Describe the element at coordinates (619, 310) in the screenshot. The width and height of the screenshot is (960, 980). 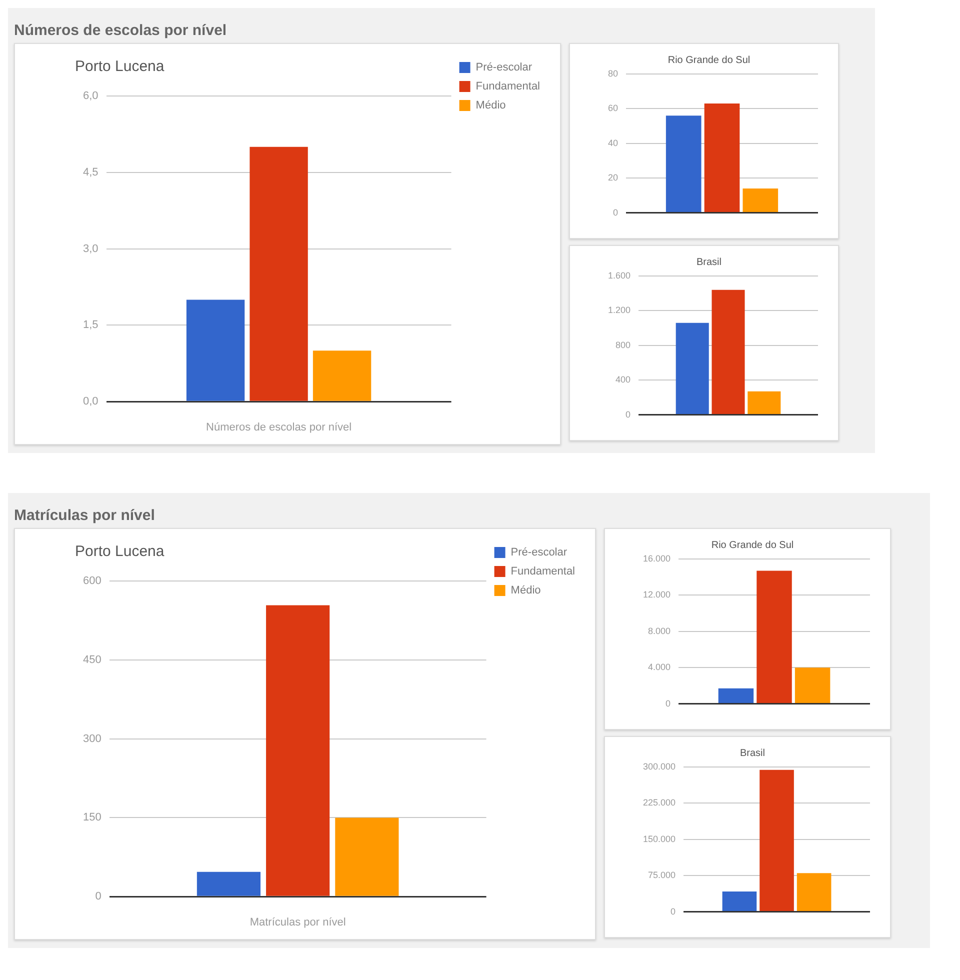
I see `y-tick-label: 1.200` at that location.